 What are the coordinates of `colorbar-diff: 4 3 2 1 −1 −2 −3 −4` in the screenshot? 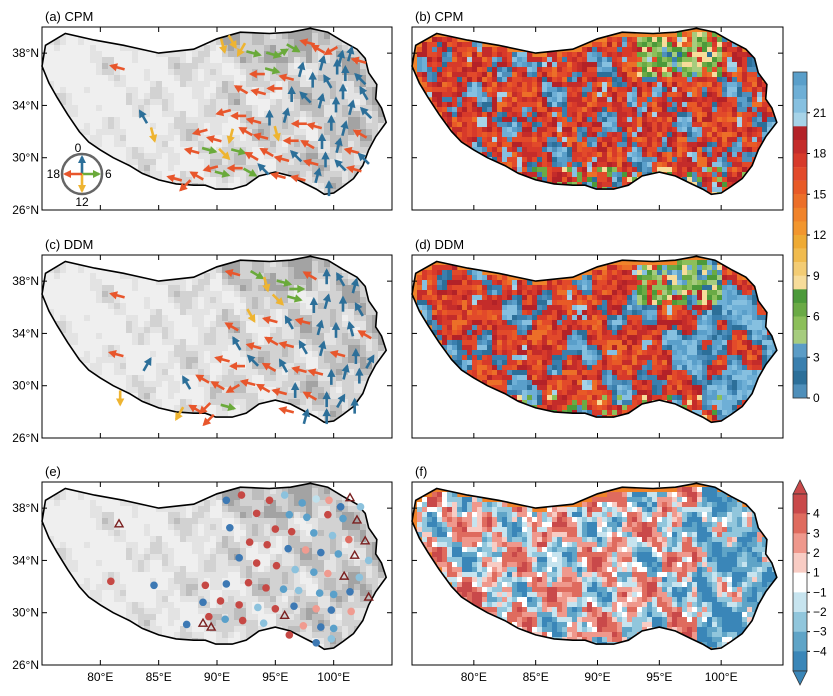 It's located at (809, 582).